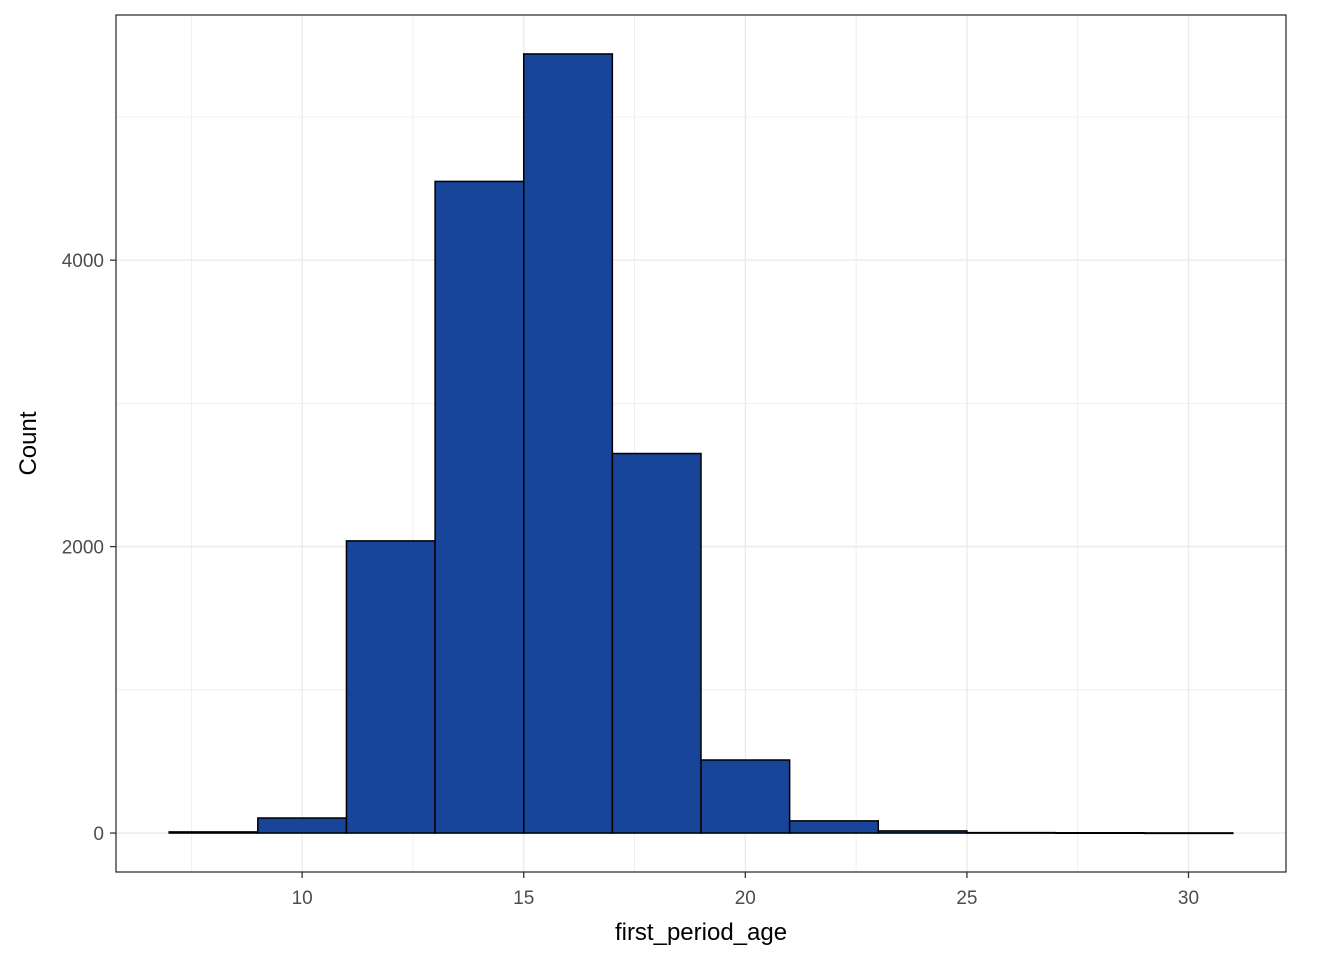 The height and width of the screenshot is (960, 1344). I want to click on x-tick-label: 25, so click(966, 898).